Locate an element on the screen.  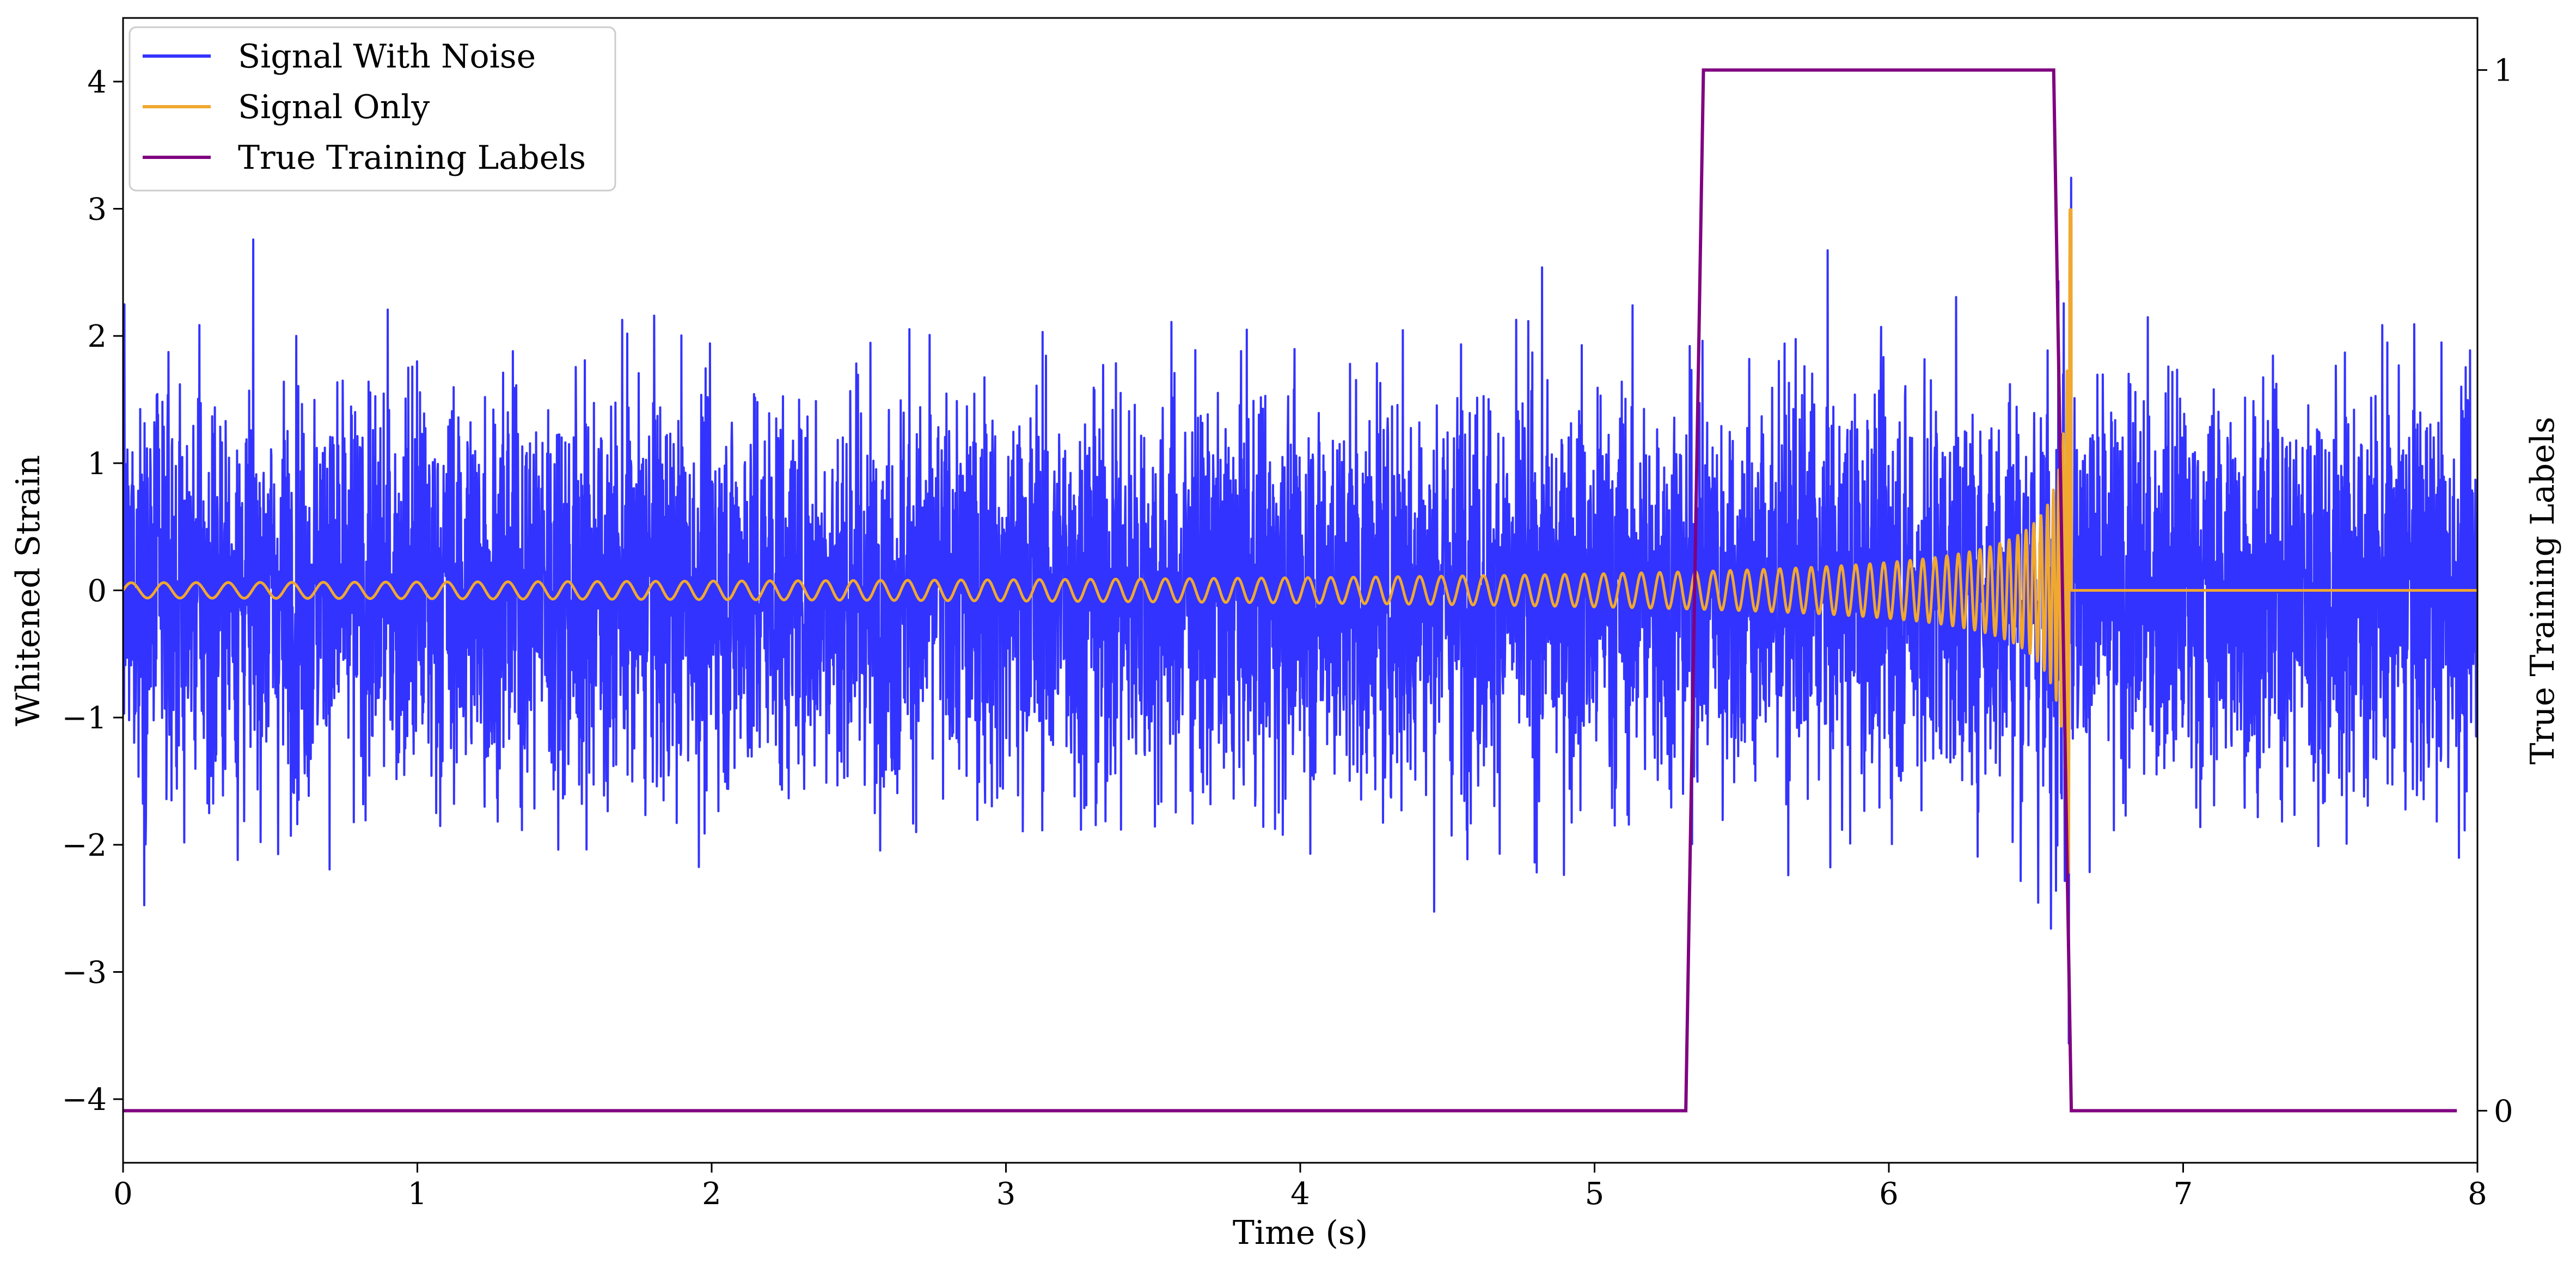
y-tick-label-8: 4 is located at coordinates (97, 82).